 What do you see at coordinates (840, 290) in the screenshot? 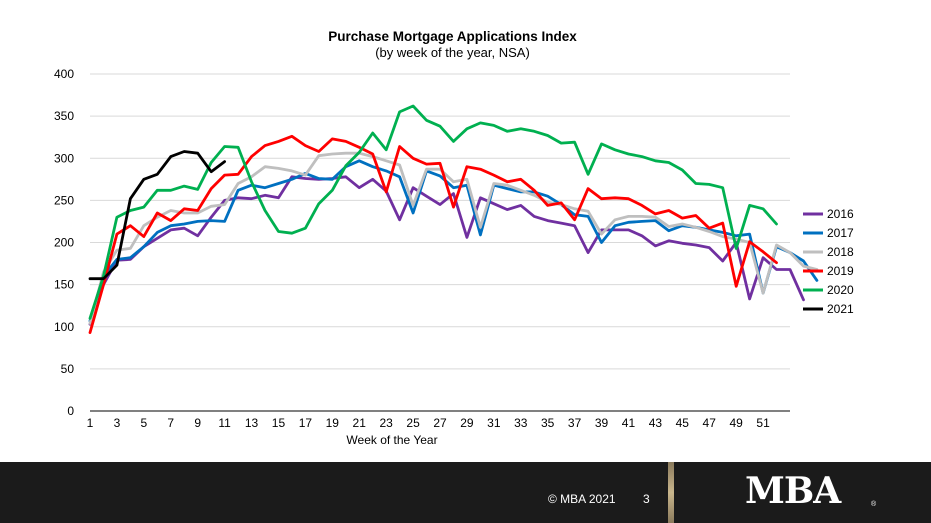
I see `legend-label-2020: 2020` at bounding box center [840, 290].